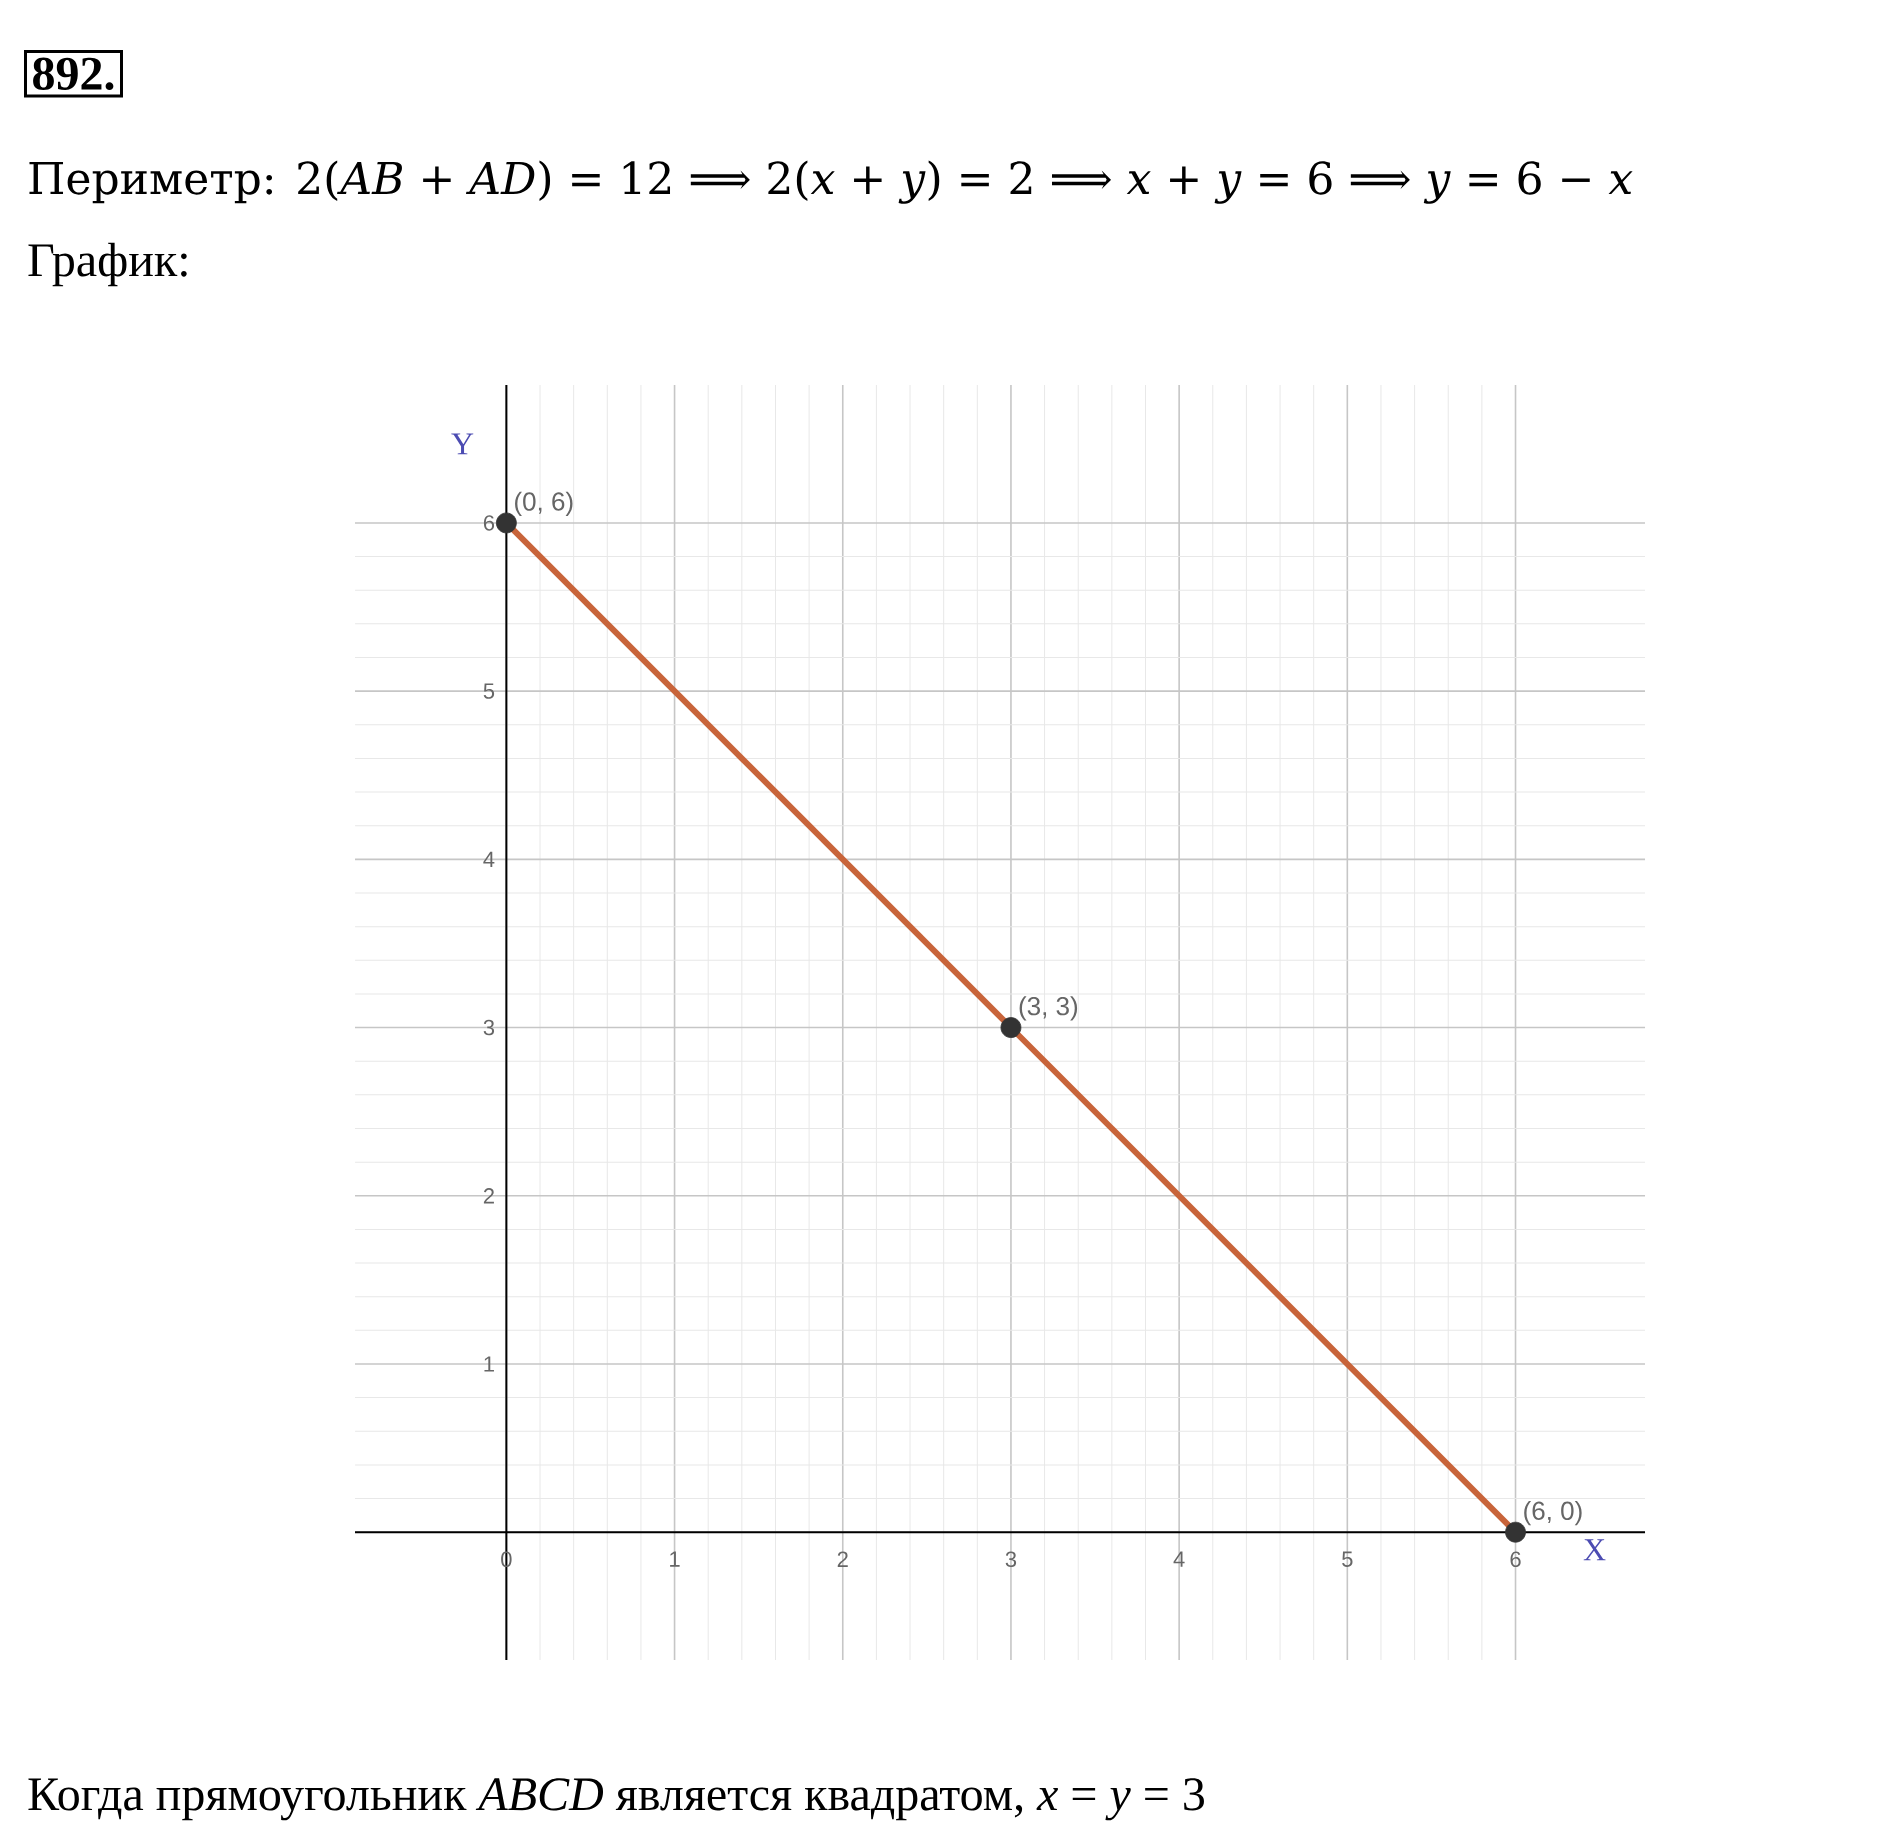  What do you see at coordinates (489, 859) in the screenshot?
I see `y-tick-label: 4` at bounding box center [489, 859].